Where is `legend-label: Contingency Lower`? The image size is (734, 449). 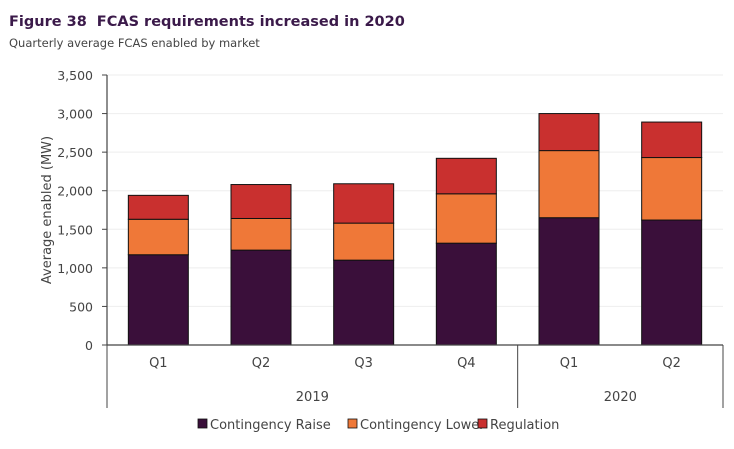 legend-label: Contingency Lower is located at coordinates (422, 425).